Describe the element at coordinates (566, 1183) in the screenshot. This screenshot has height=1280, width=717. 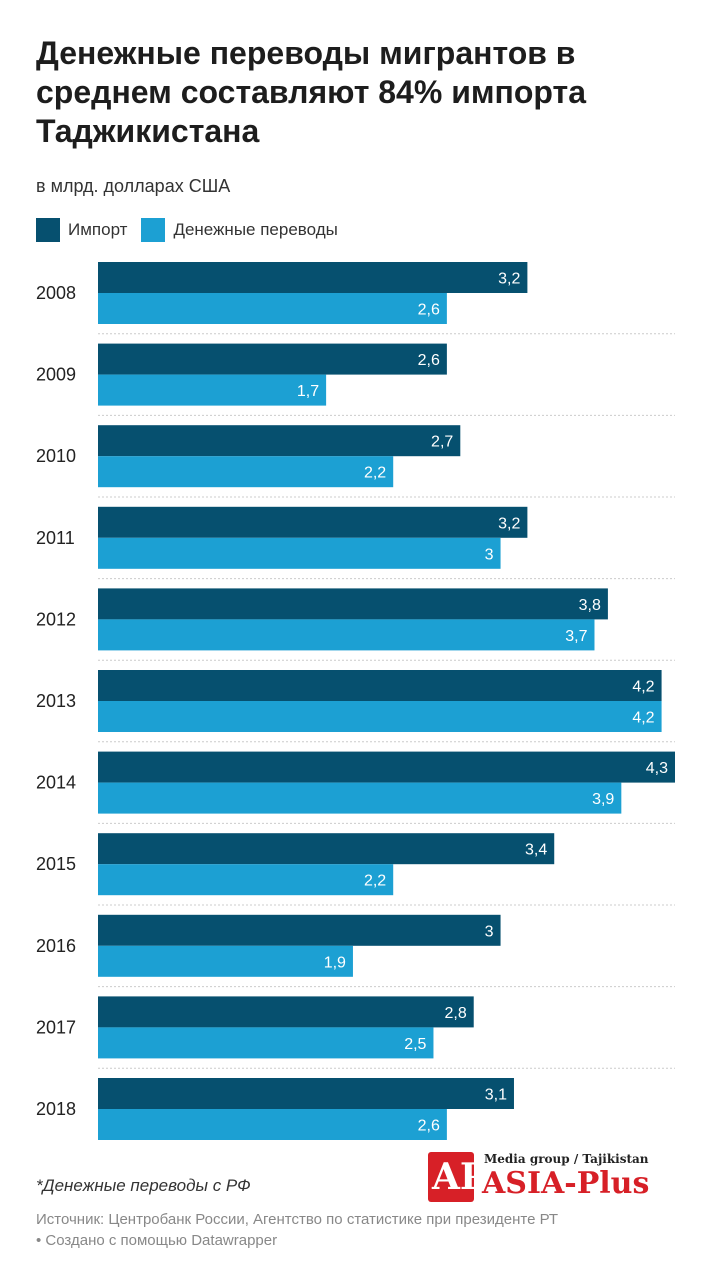
I see `logo-name: ASIA-Plus` at that location.